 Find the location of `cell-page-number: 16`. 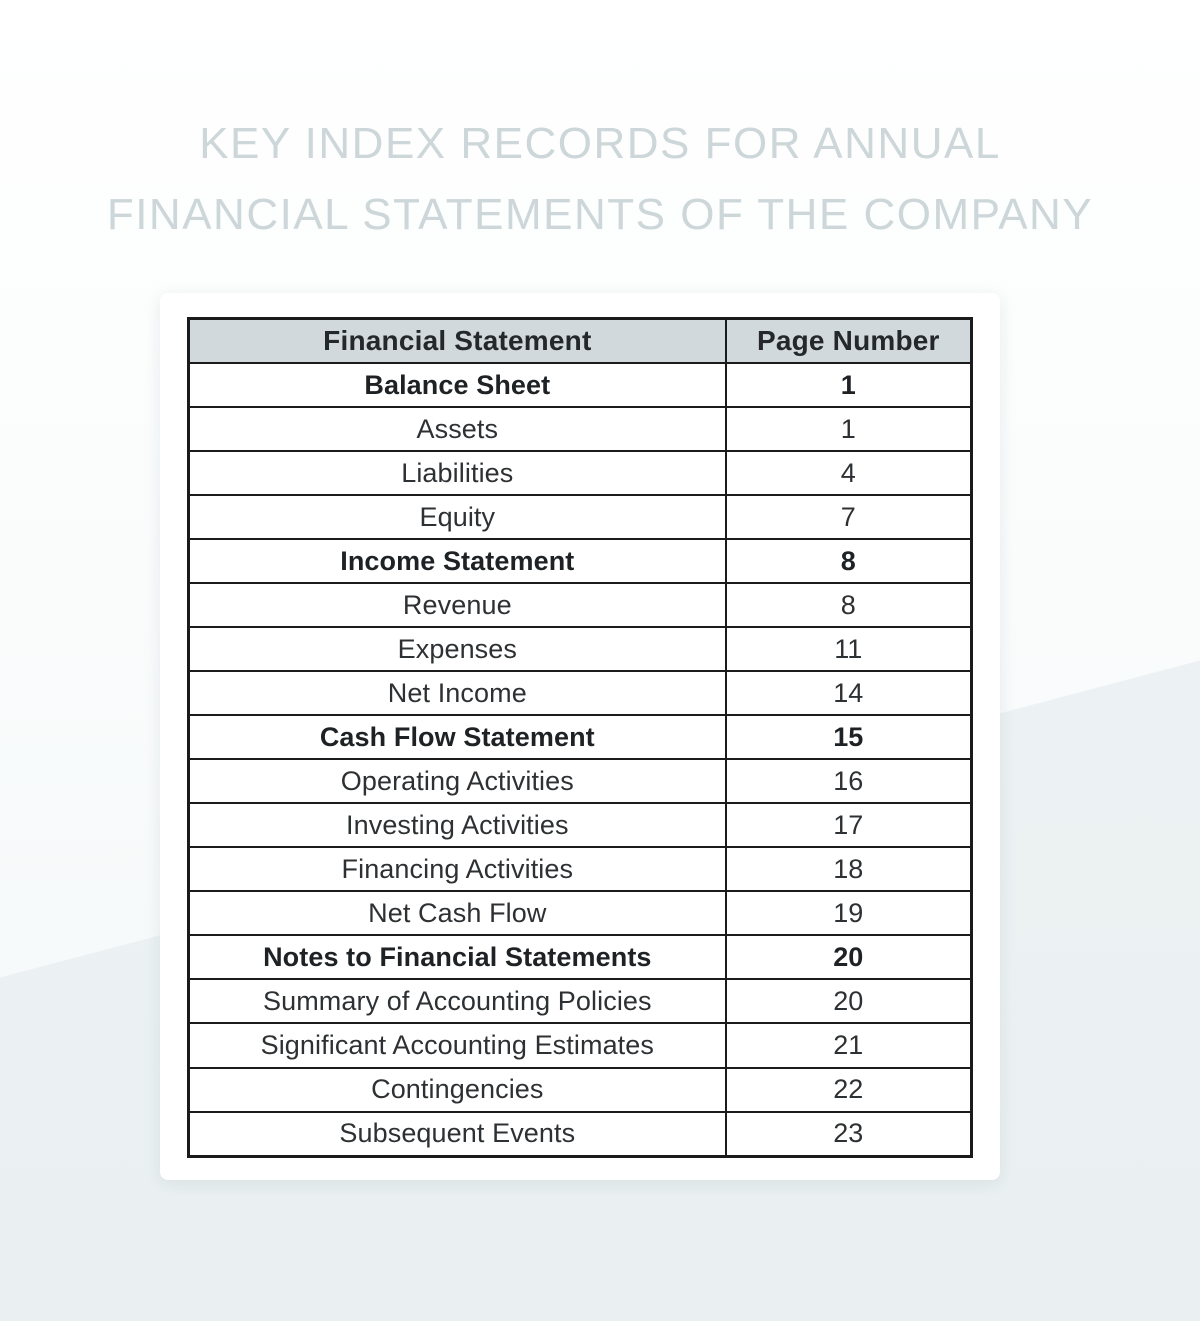

cell-page-number: 16 is located at coordinates (848, 781).